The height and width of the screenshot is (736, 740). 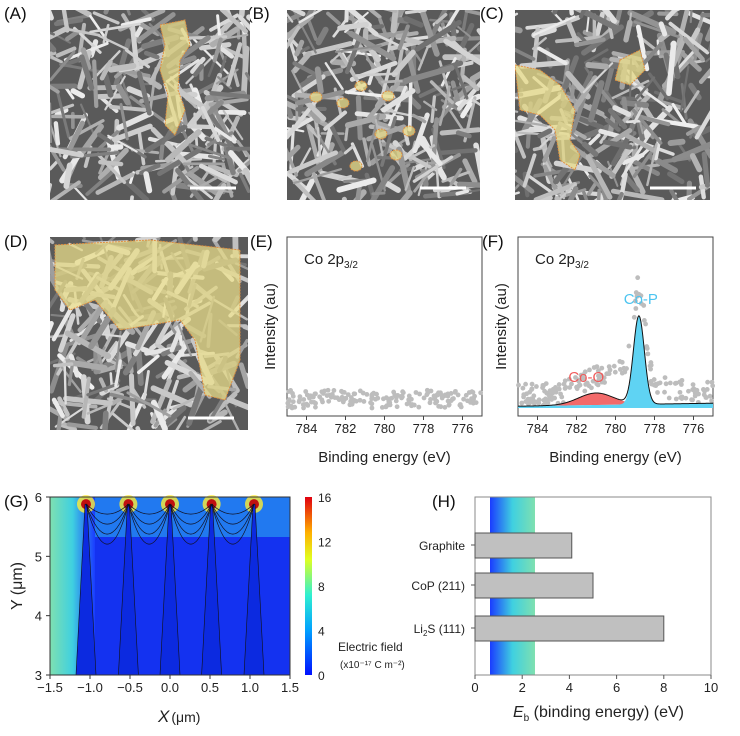 What do you see at coordinates (385, 428) in the screenshot?
I see `x-tick-label: 780` at bounding box center [385, 428].